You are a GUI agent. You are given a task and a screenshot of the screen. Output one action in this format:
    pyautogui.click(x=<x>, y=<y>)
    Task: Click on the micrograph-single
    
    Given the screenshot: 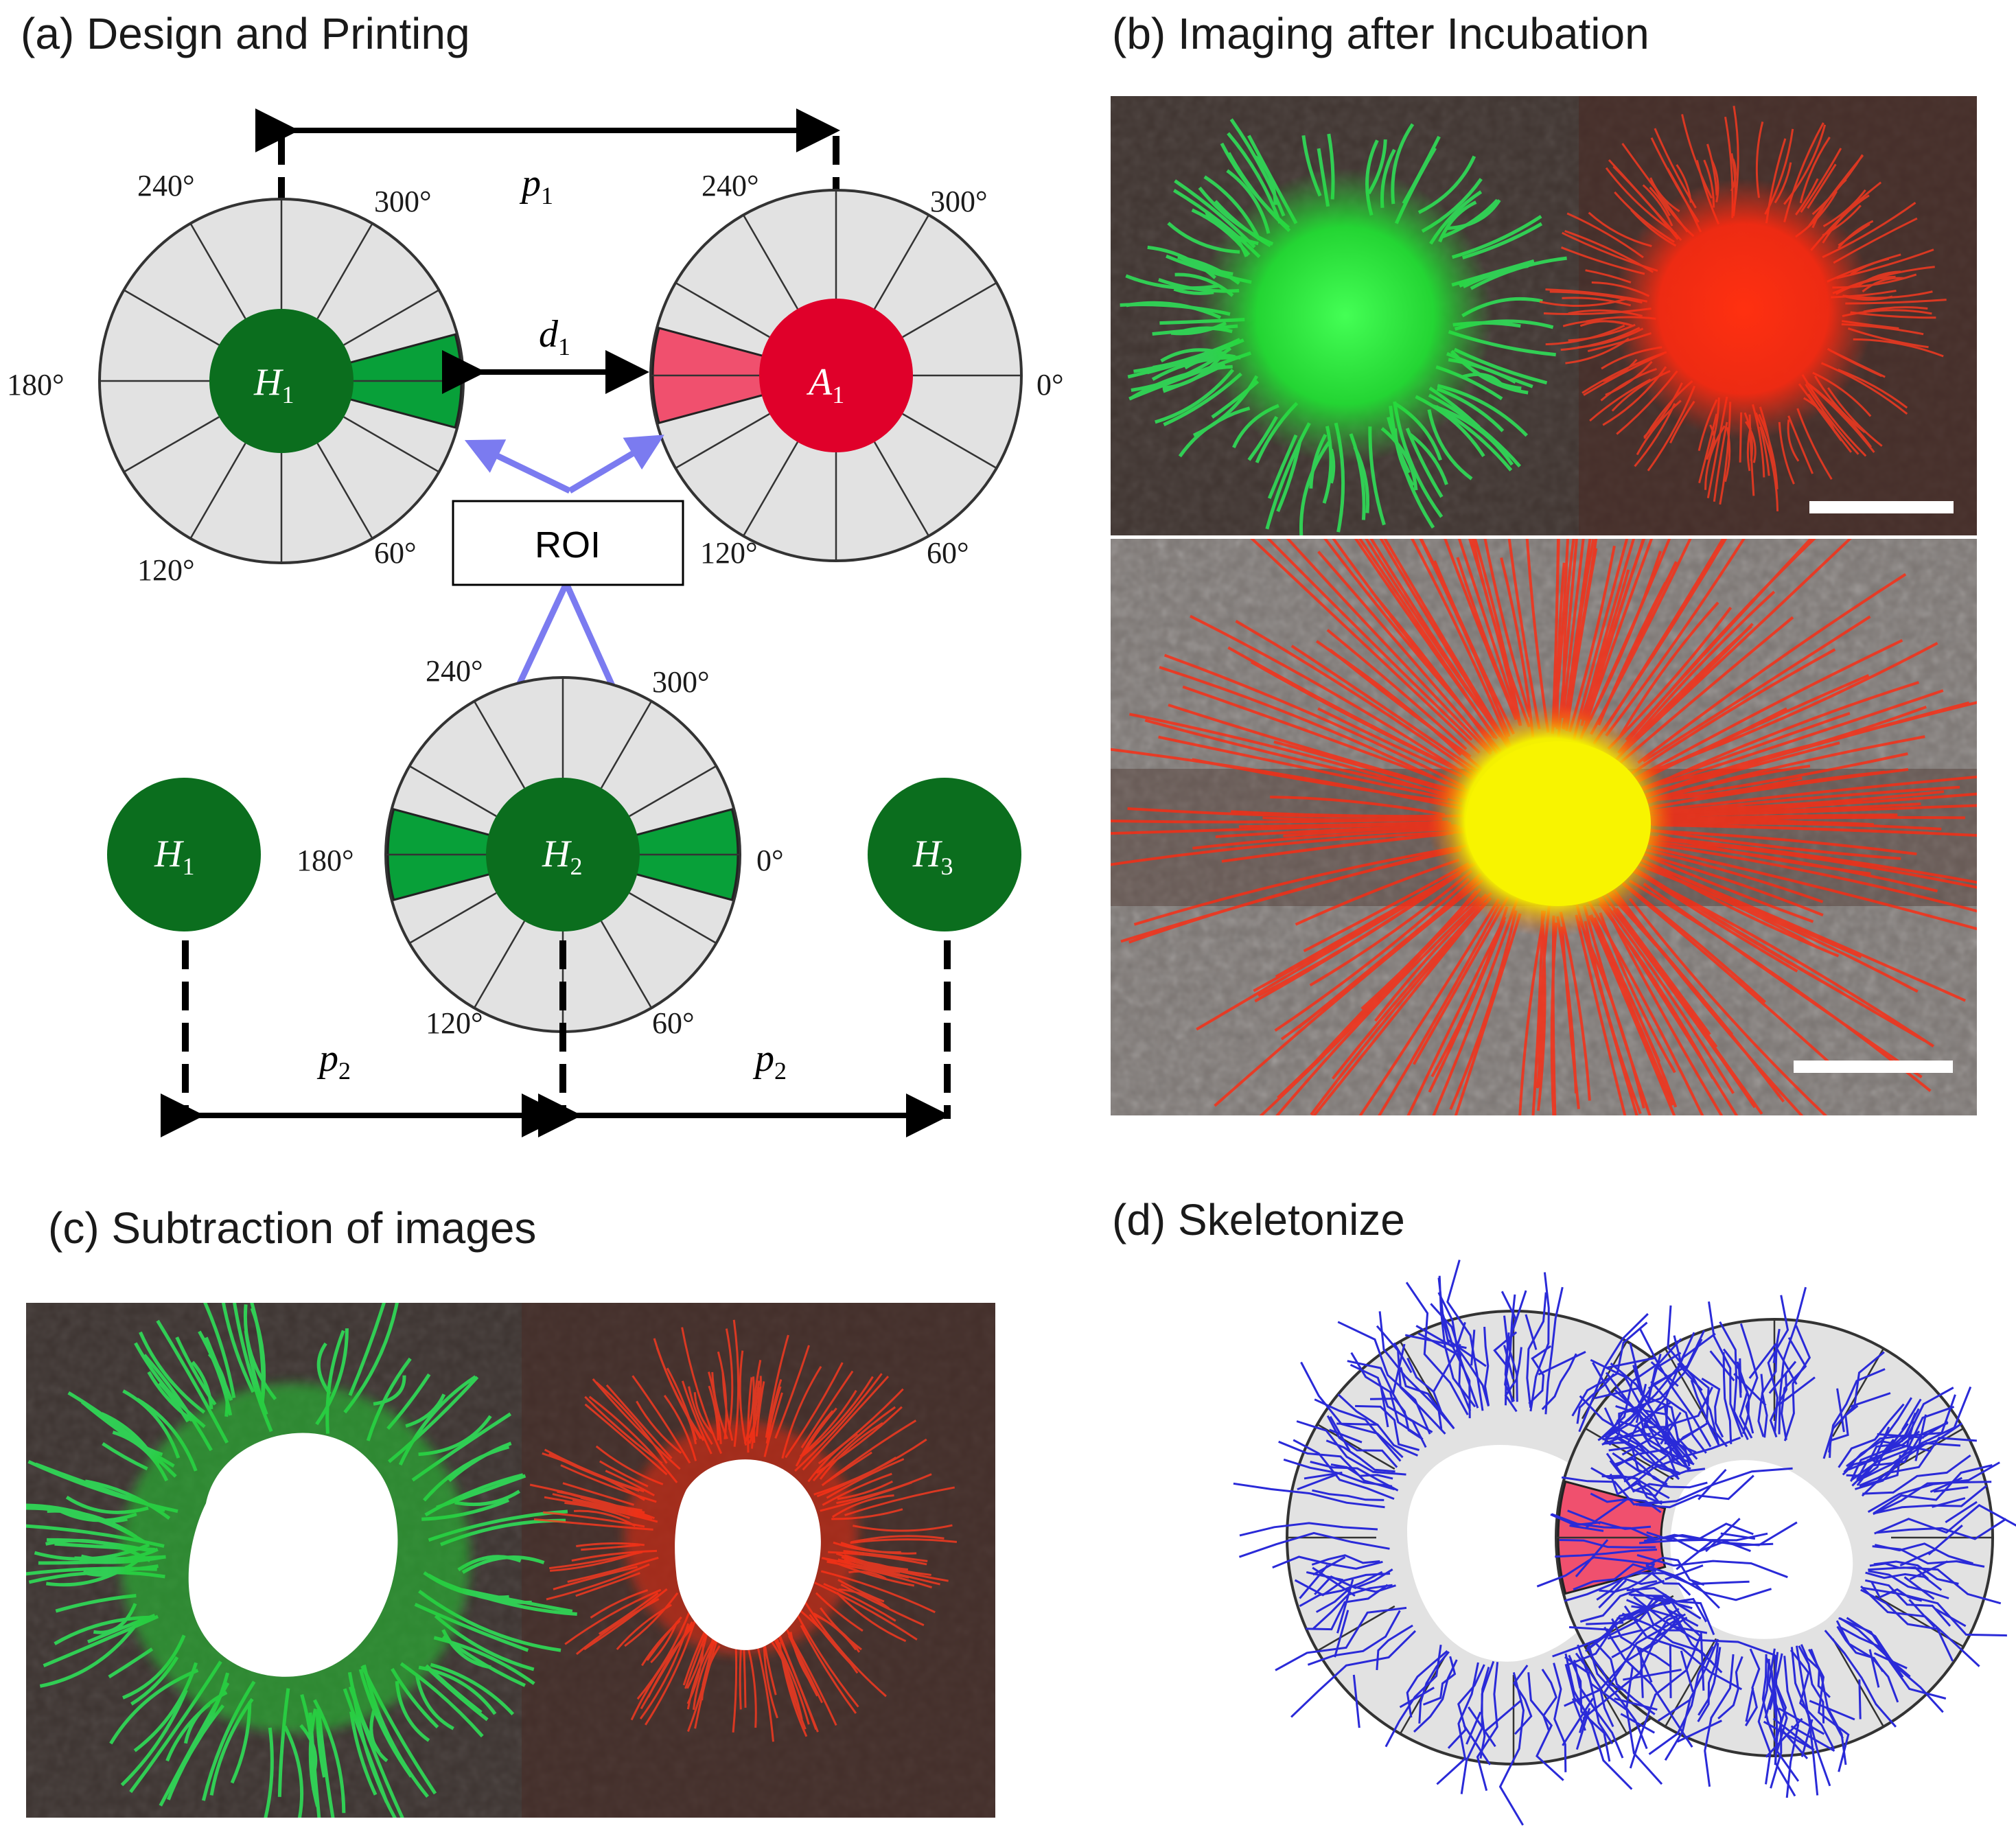 What is the action you would take?
    pyautogui.click(x=1544, y=827)
    